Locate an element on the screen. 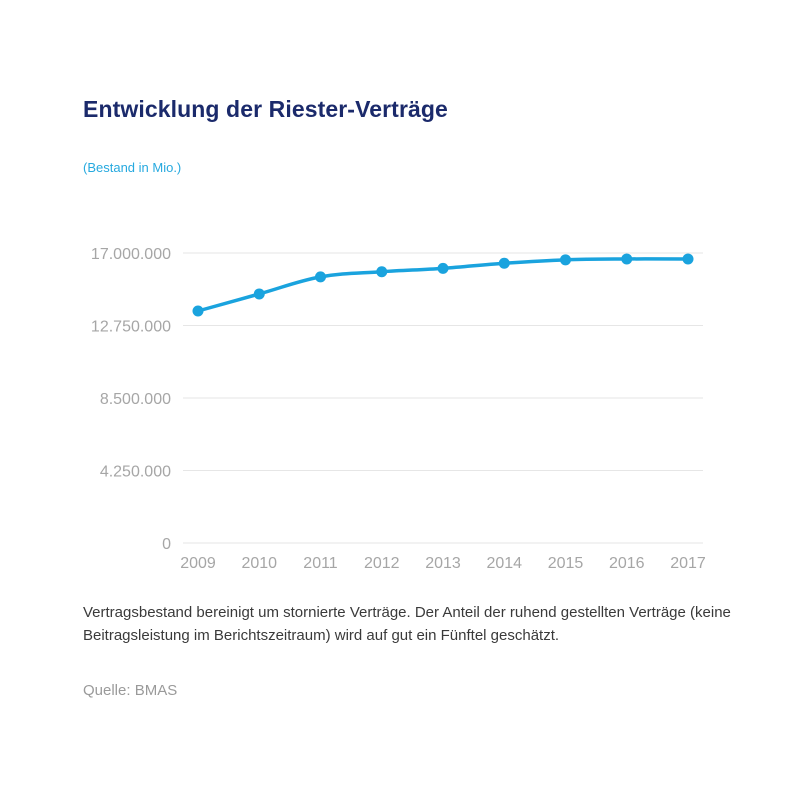  x-tick-label: 2017 is located at coordinates (688, 563).